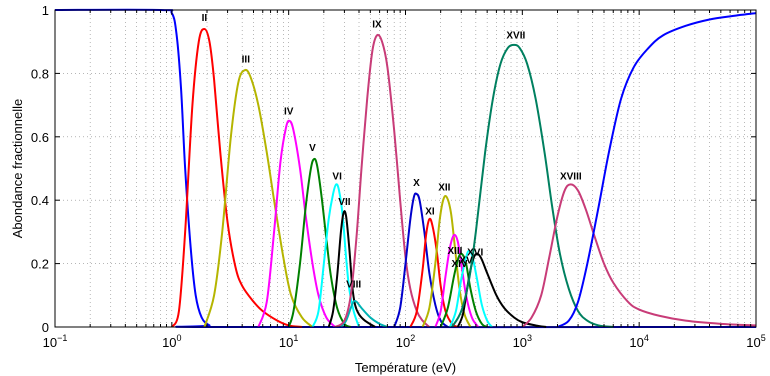  What do you see at coordinates (377, 24) in the screenshot?
I see `series-label-ix: IX` at bounding box center [377, 24].